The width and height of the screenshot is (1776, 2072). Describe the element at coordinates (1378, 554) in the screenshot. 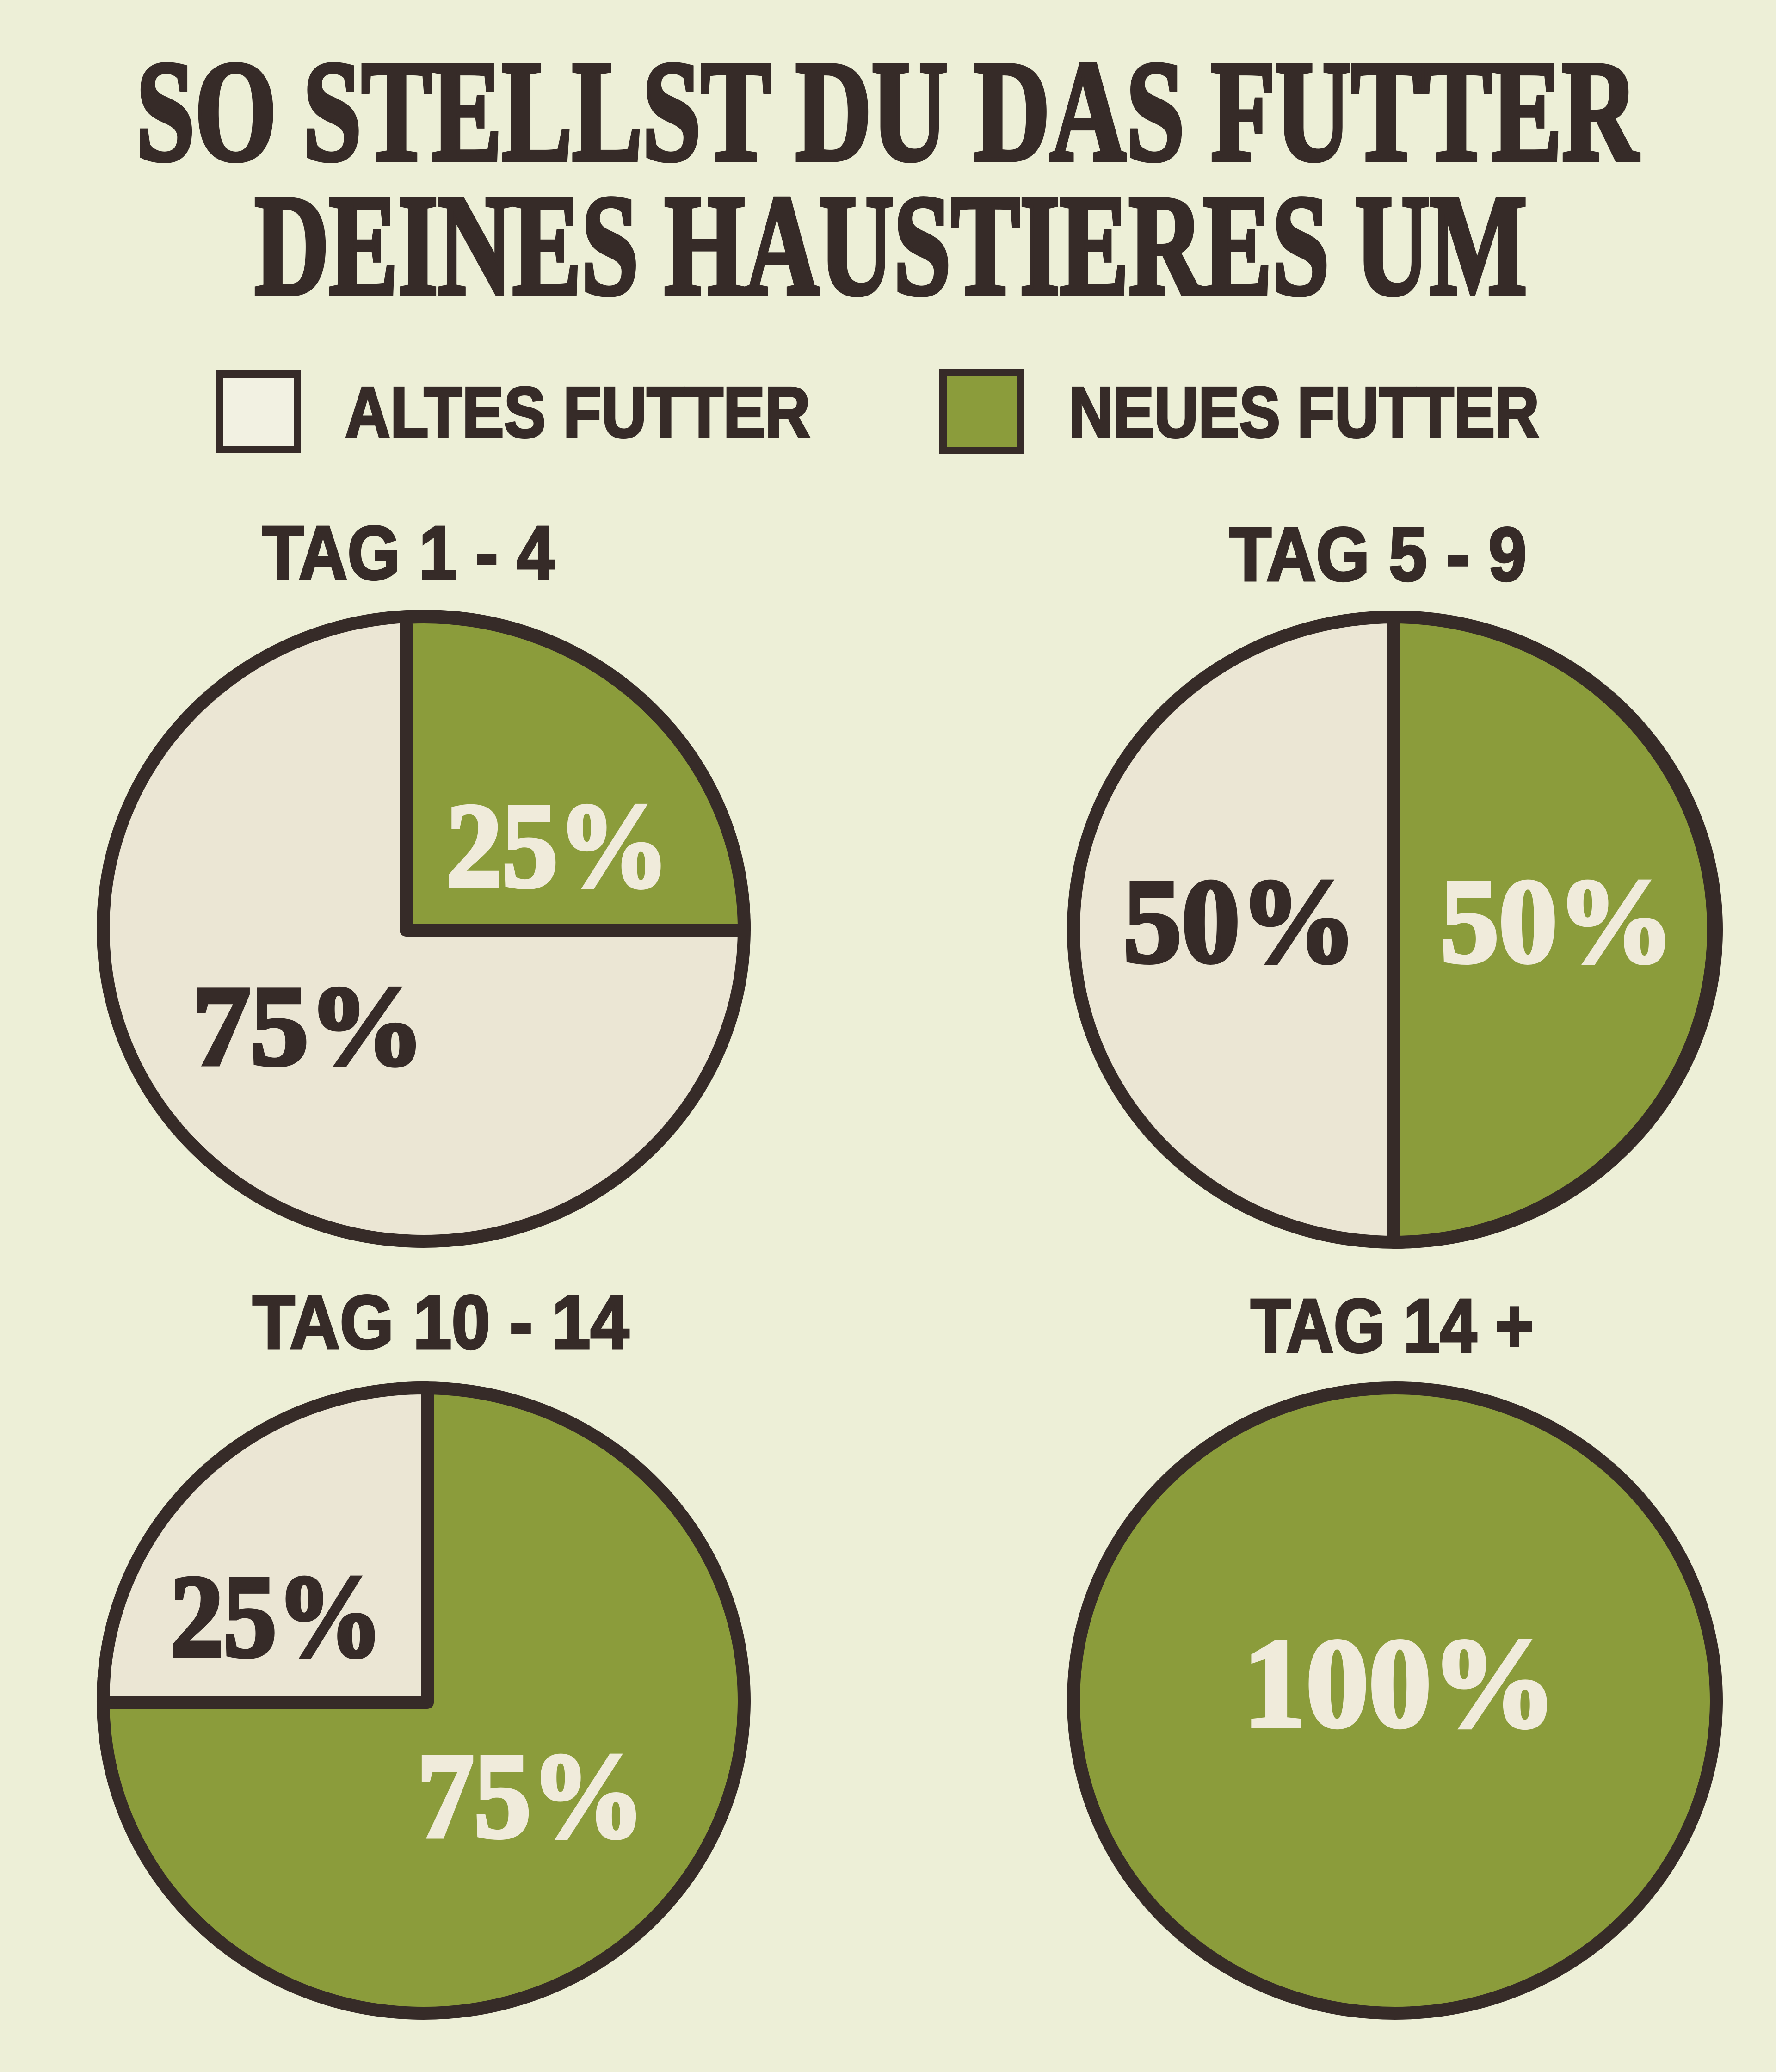

I see `svg-text: TAG 5 - 9` at that location.